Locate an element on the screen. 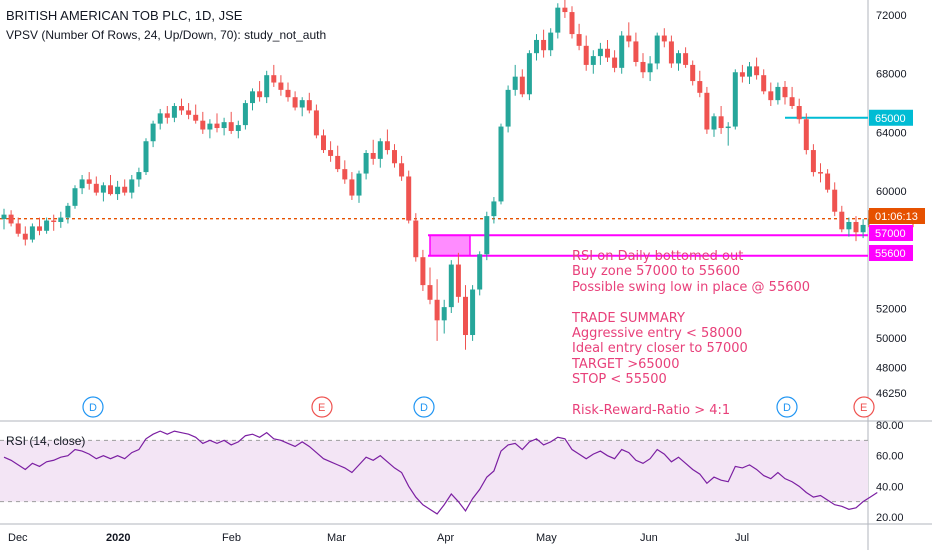 The image size is (932, 550). price-label-text: 55600 is located at coordinates (890, 254).